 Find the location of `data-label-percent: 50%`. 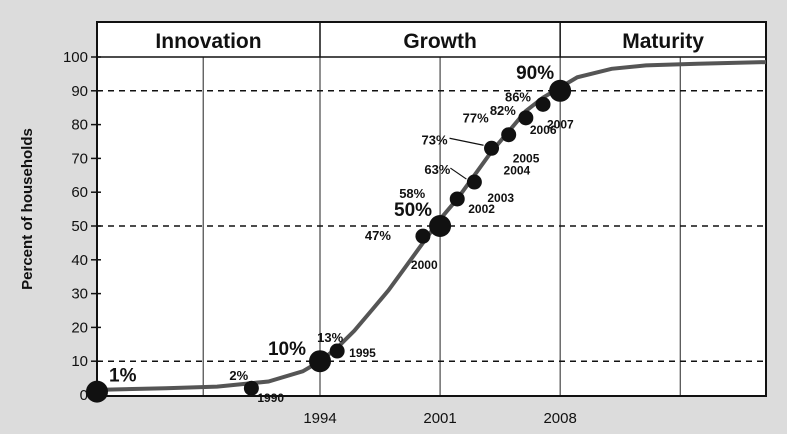

data-label-percent: 50% is located at coordinates (413, 210).